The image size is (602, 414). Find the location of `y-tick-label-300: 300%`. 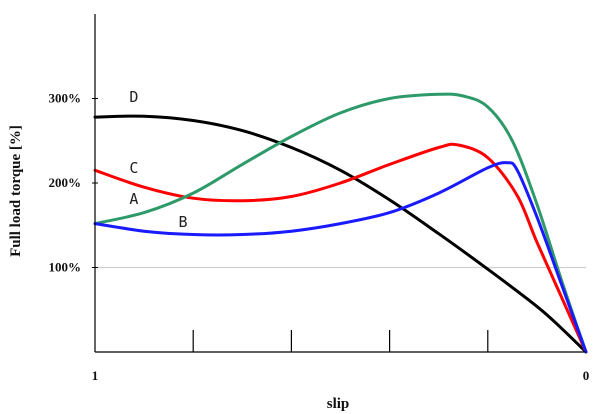

y-tick-label-300: 300% is located at coordinates (65, 98).